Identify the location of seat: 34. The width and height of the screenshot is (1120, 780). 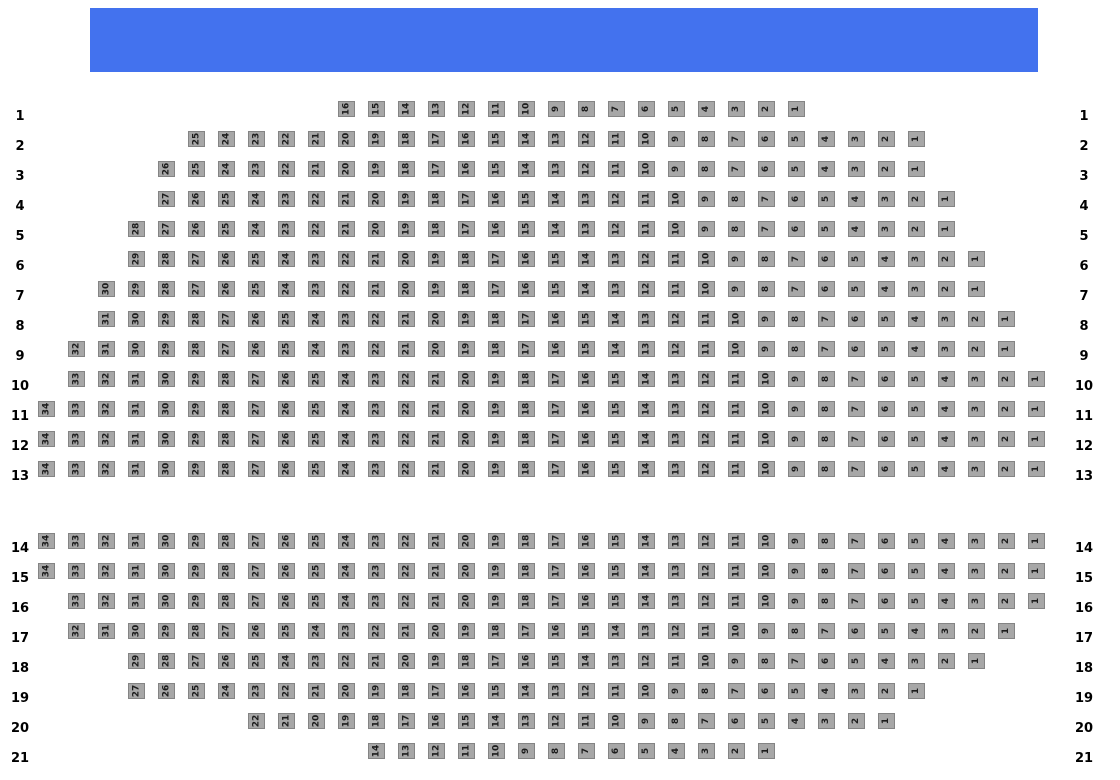
(46, 409).